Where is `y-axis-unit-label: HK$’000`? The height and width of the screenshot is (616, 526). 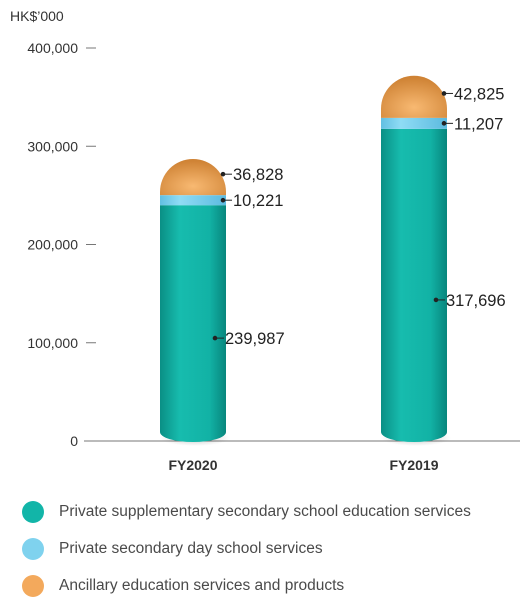
y-axis-unit-label: HK$’000 is located at coordinates (37, 16).